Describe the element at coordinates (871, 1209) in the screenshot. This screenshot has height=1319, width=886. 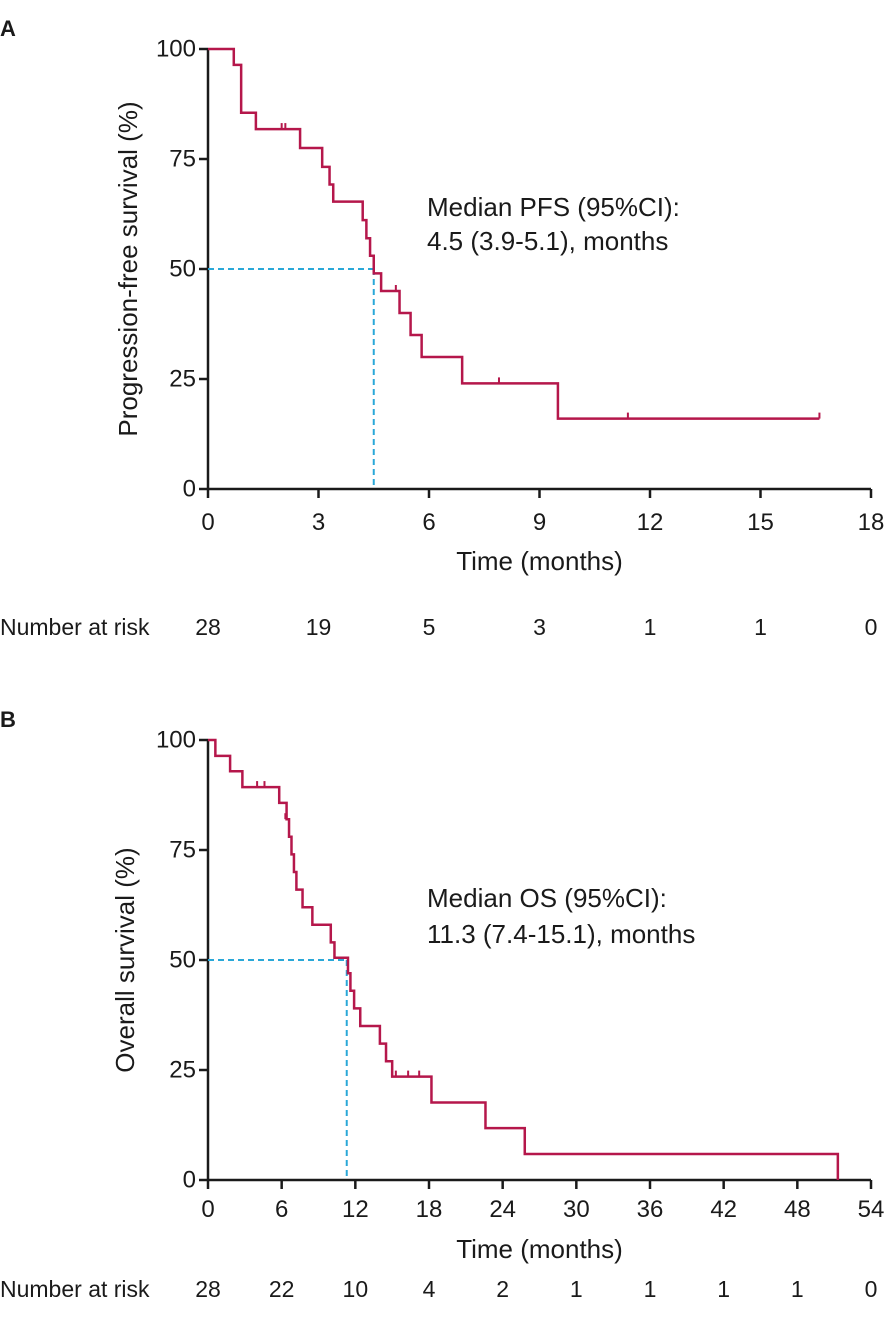
I see `x-tick-label: 54` at that location.